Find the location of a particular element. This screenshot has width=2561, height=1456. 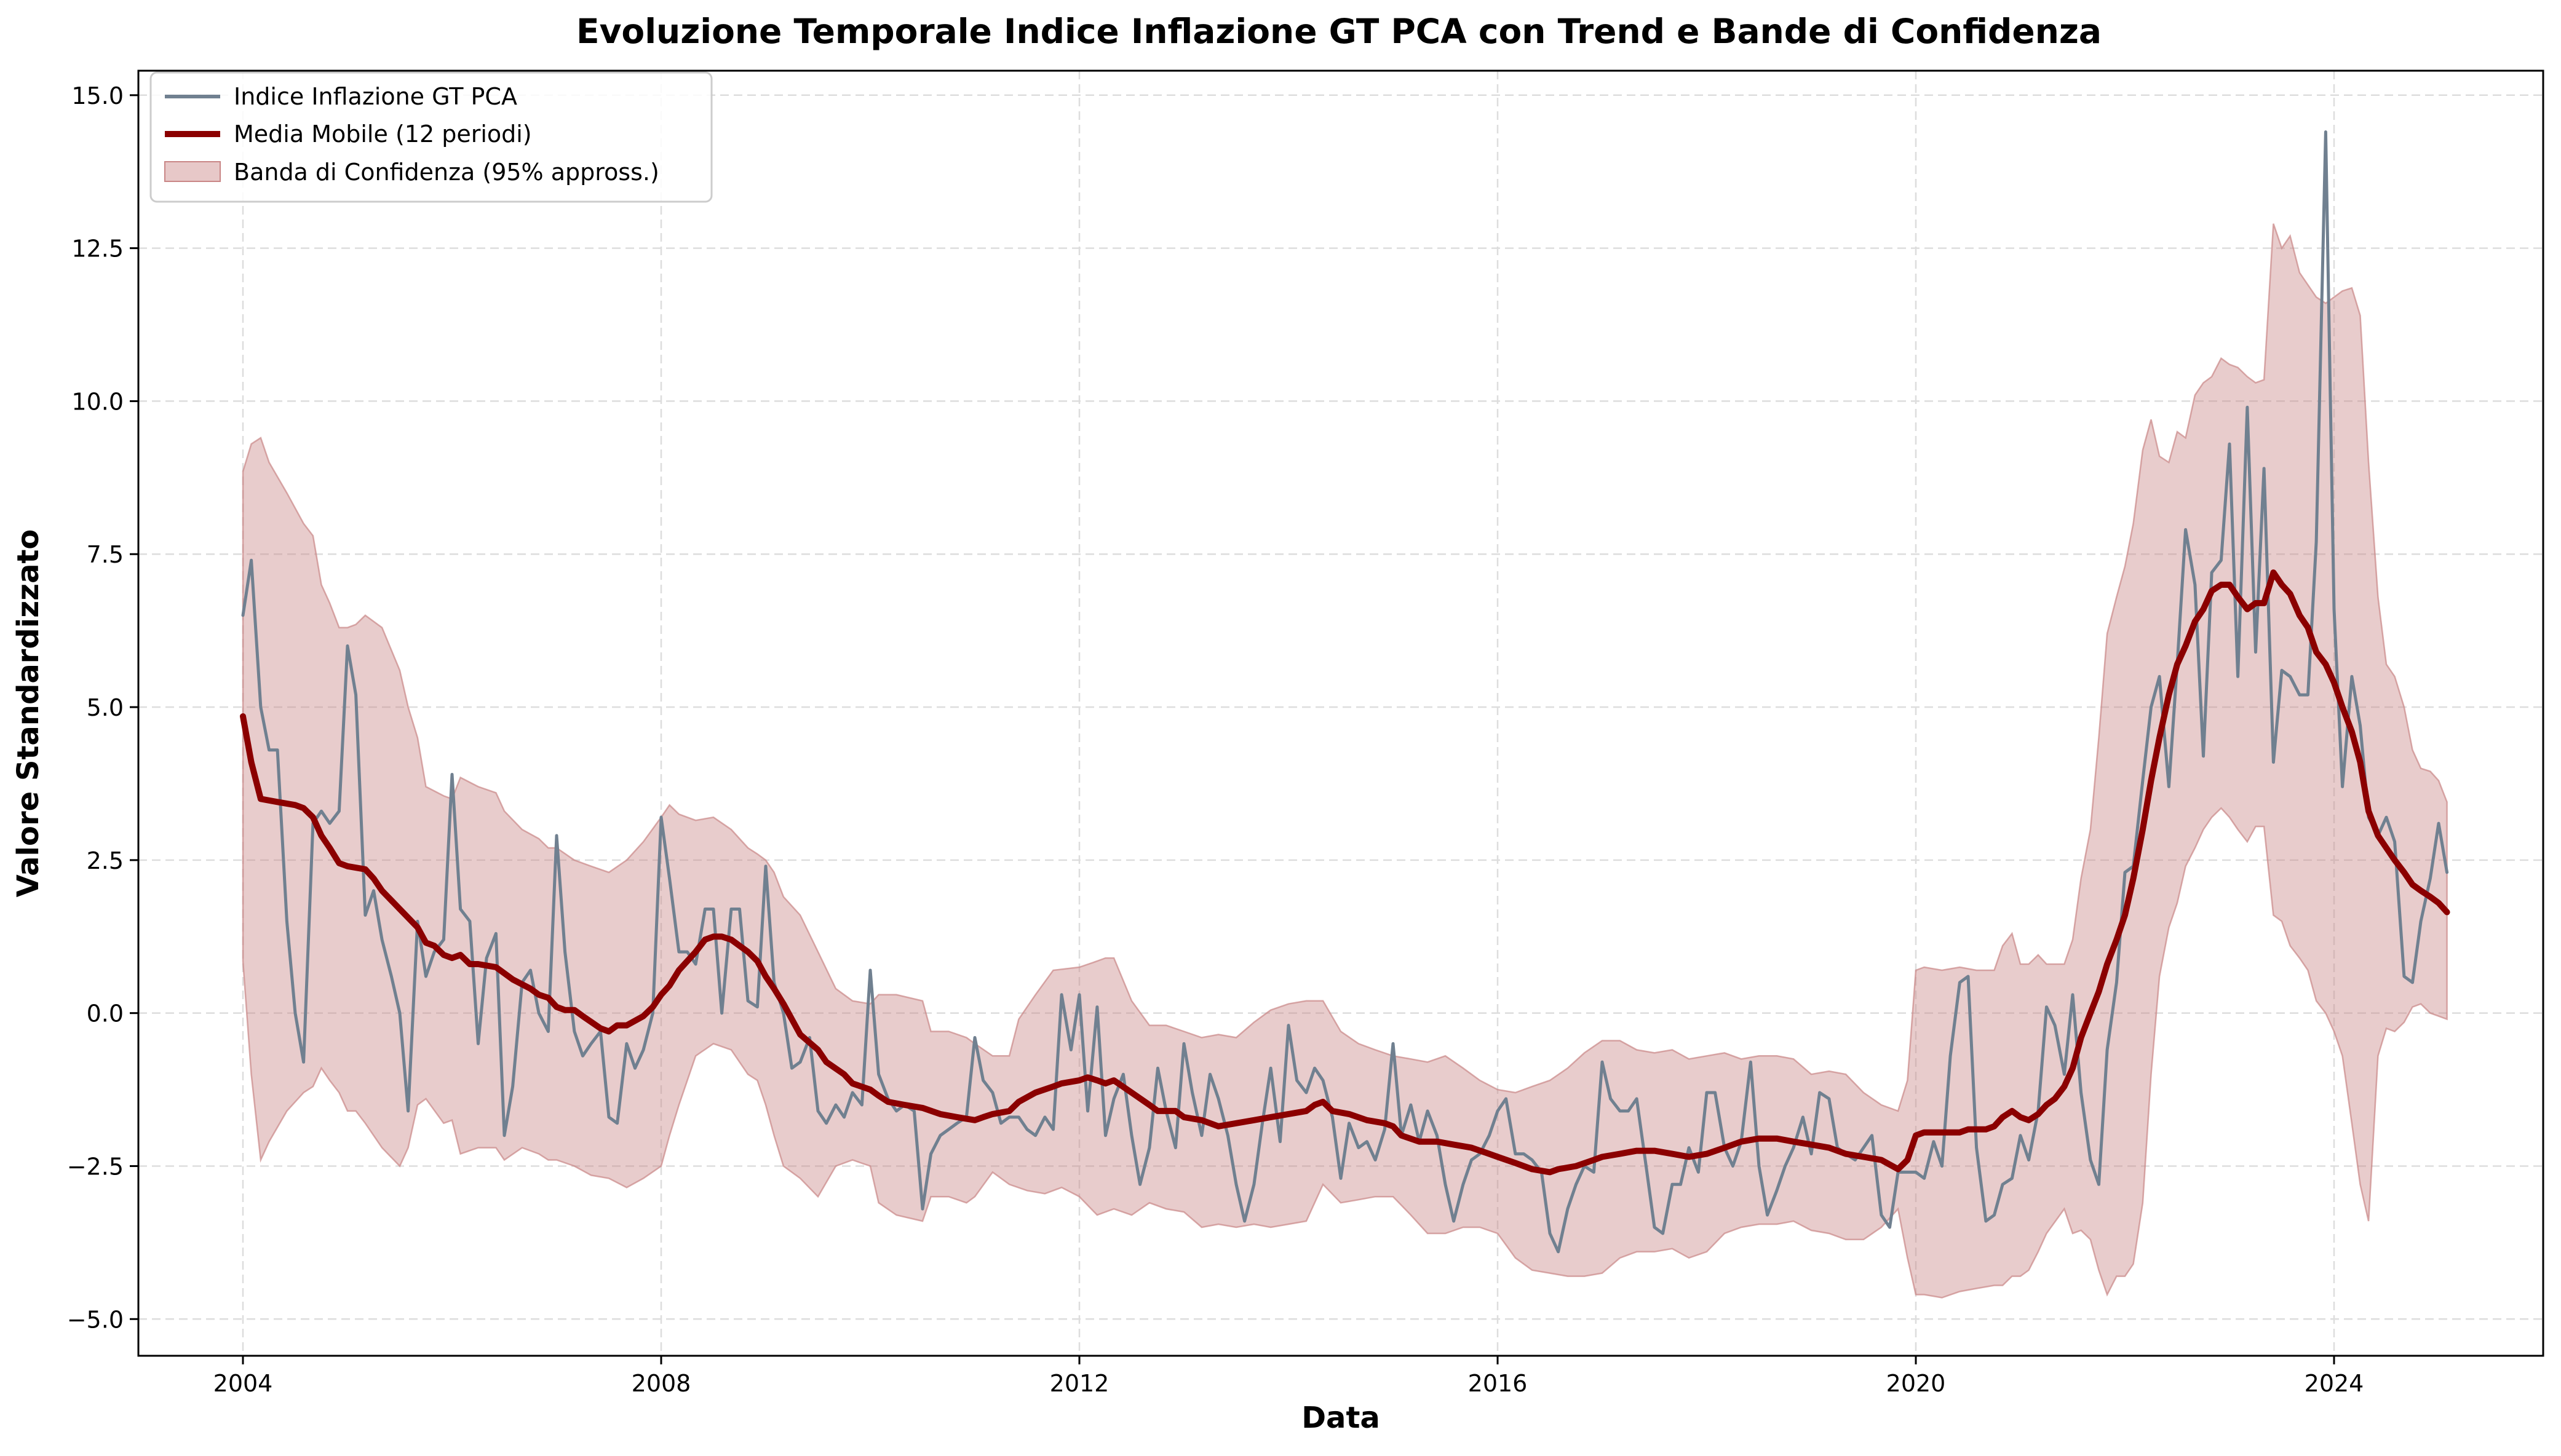

y-tick-label: −2.5 is located at coordinates (95, 1167).